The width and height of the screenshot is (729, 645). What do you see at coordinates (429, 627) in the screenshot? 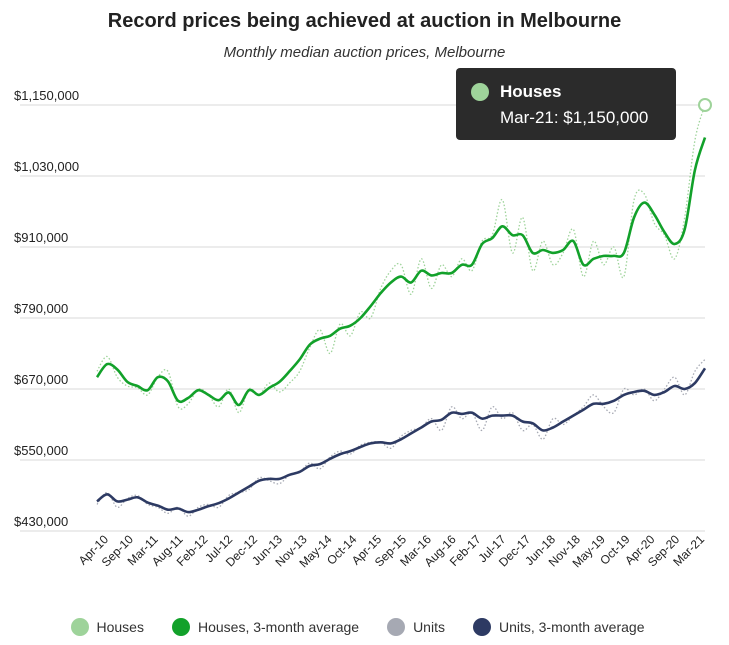
I see `legend-label-units: Units` at bounding box center [429, 627].